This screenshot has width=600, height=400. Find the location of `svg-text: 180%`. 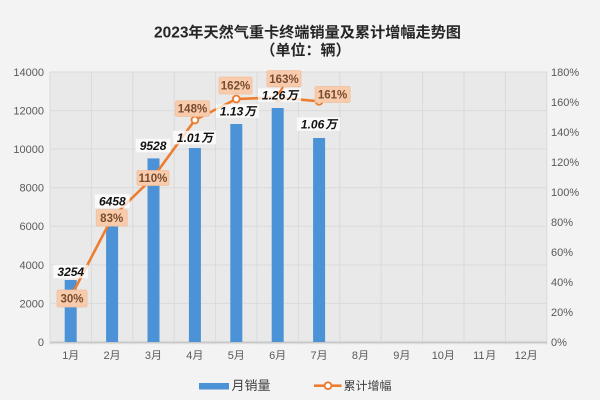

svg-text: 180% is located at coordinates (565, 73).